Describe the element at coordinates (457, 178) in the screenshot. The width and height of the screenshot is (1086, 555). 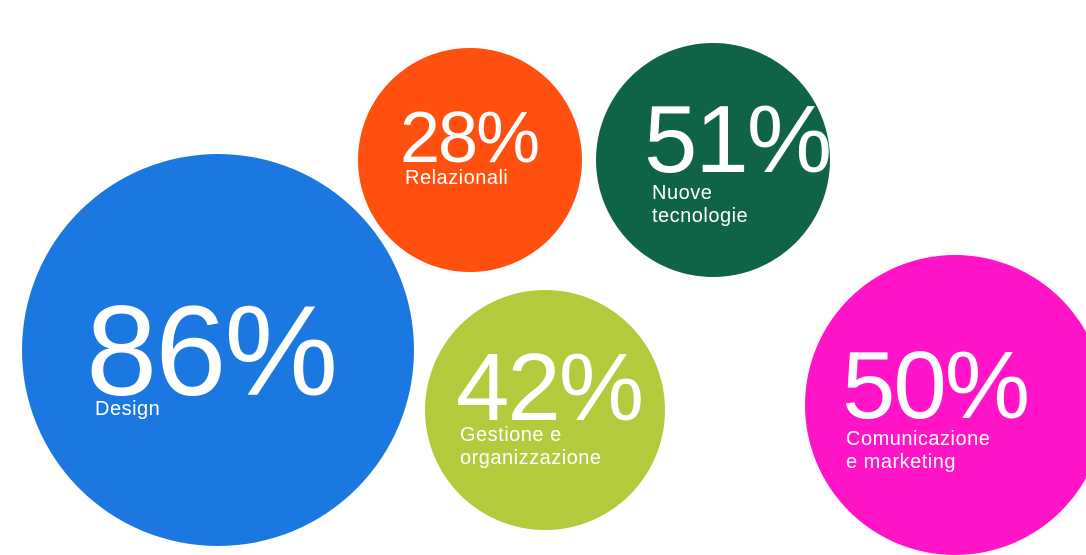
I see `category-label: Relazionali` at that location.